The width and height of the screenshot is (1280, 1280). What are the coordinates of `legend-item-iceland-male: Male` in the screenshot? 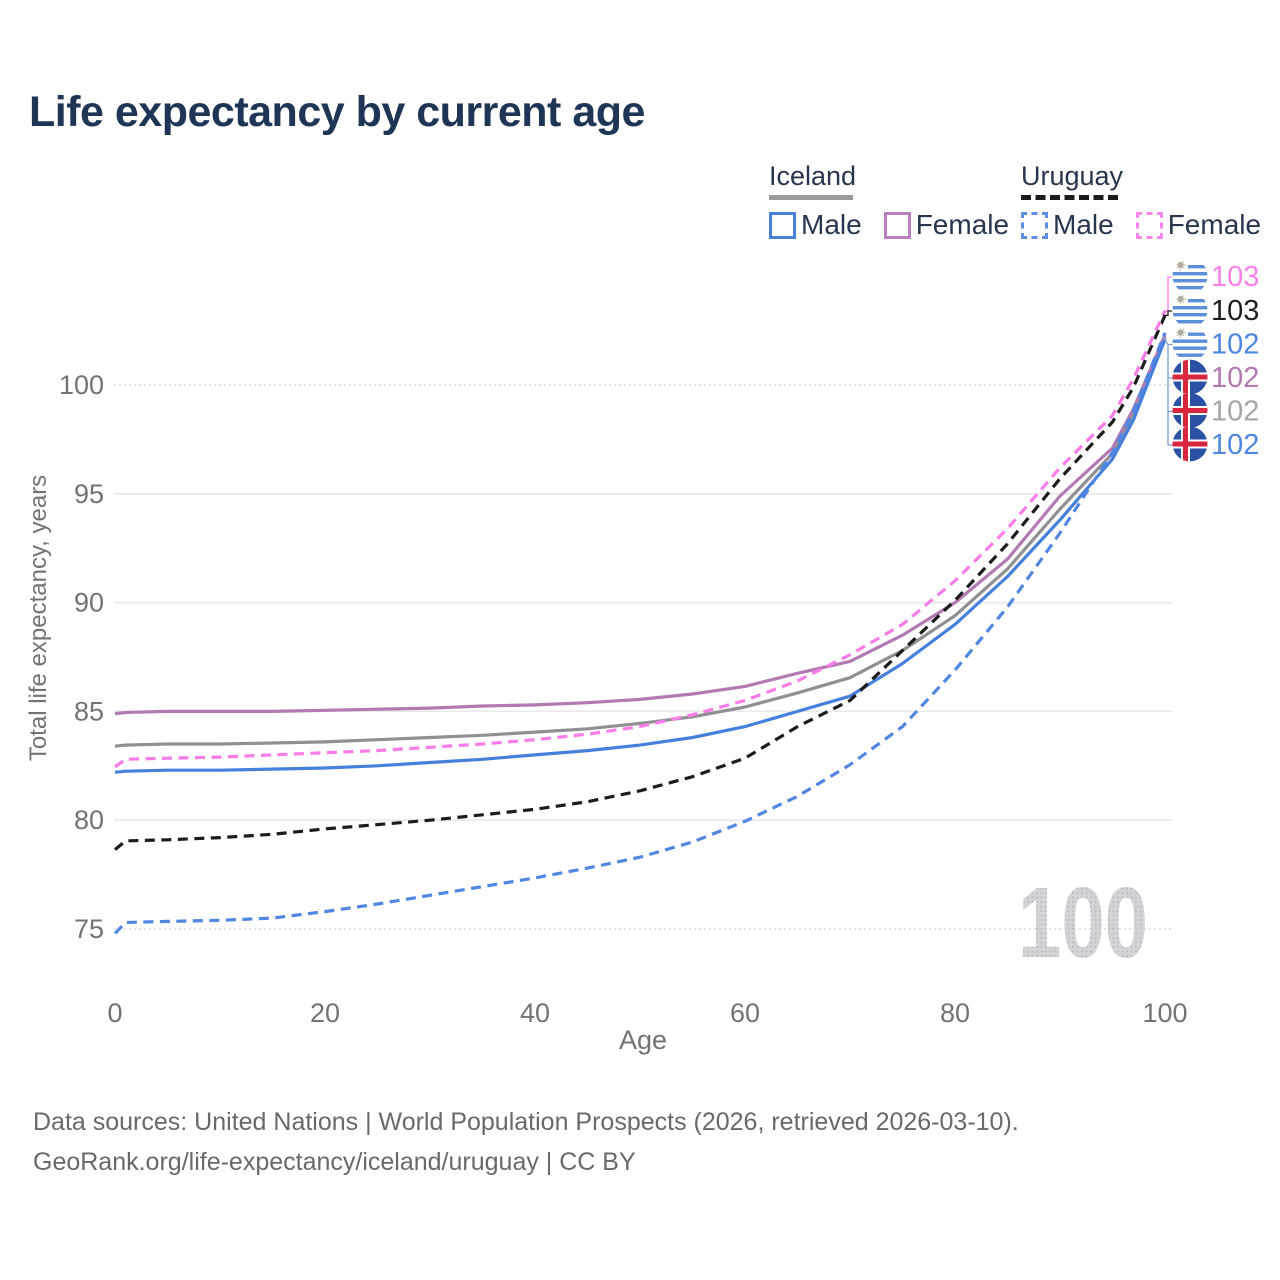 It's located at (815, 225).